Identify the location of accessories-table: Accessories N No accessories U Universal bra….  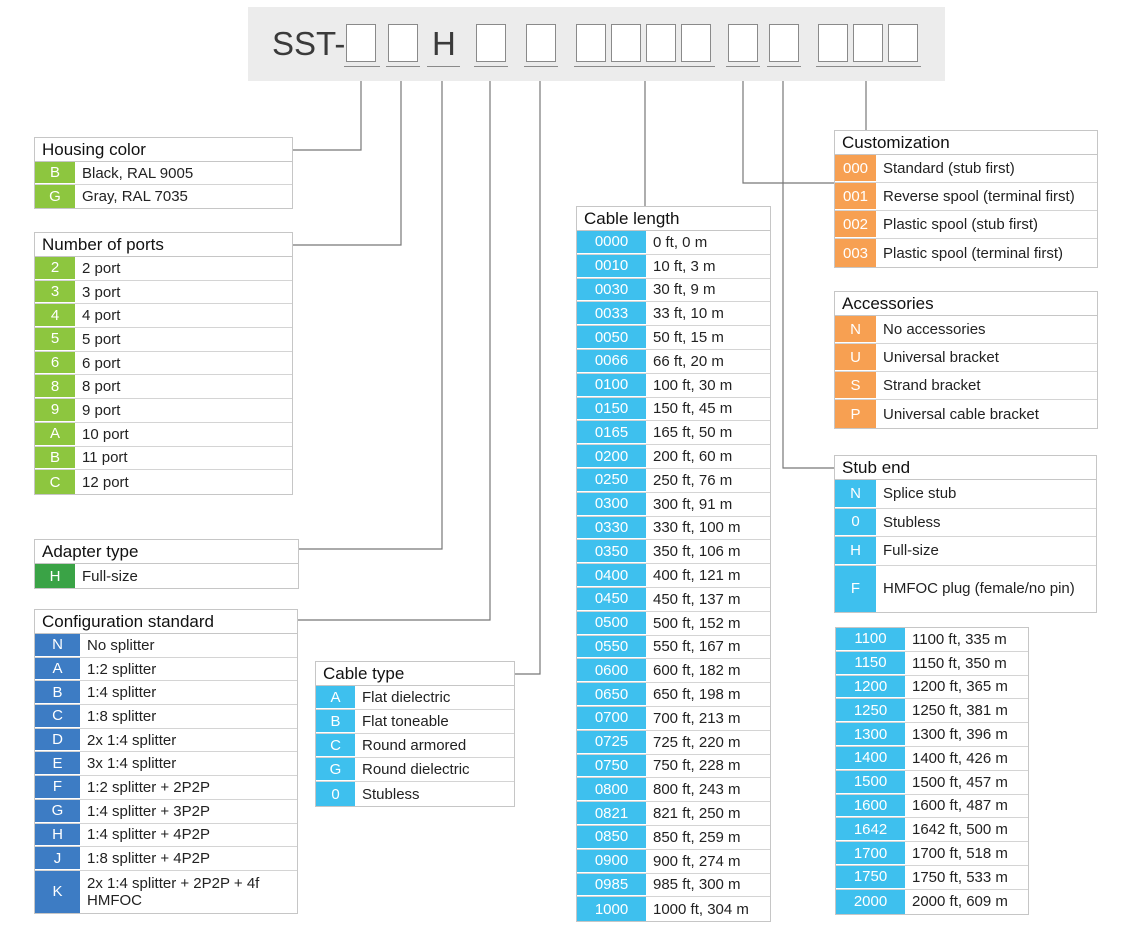
(966, 360).